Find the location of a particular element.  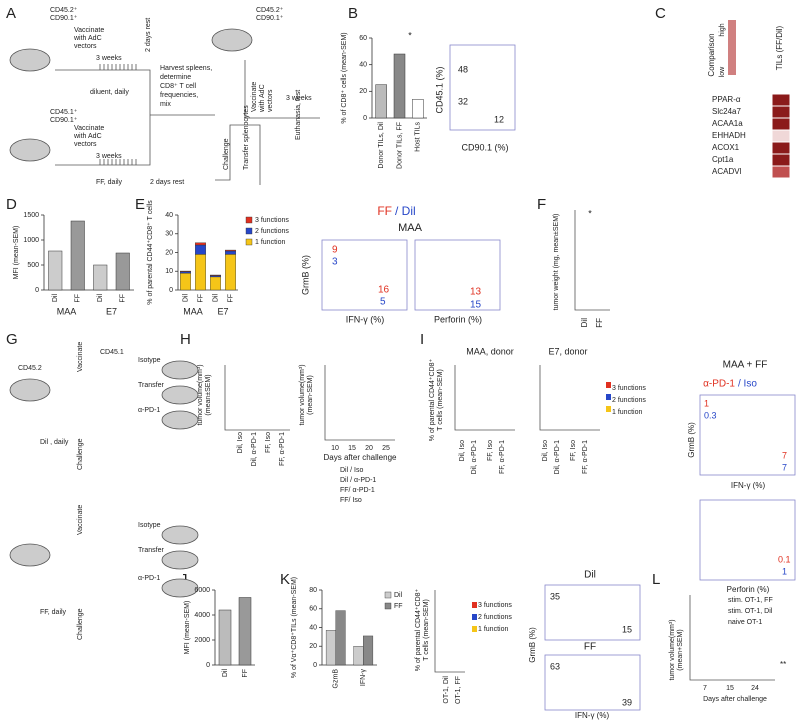

y-tick-label: 1000 is located at coordinates (31, 240).